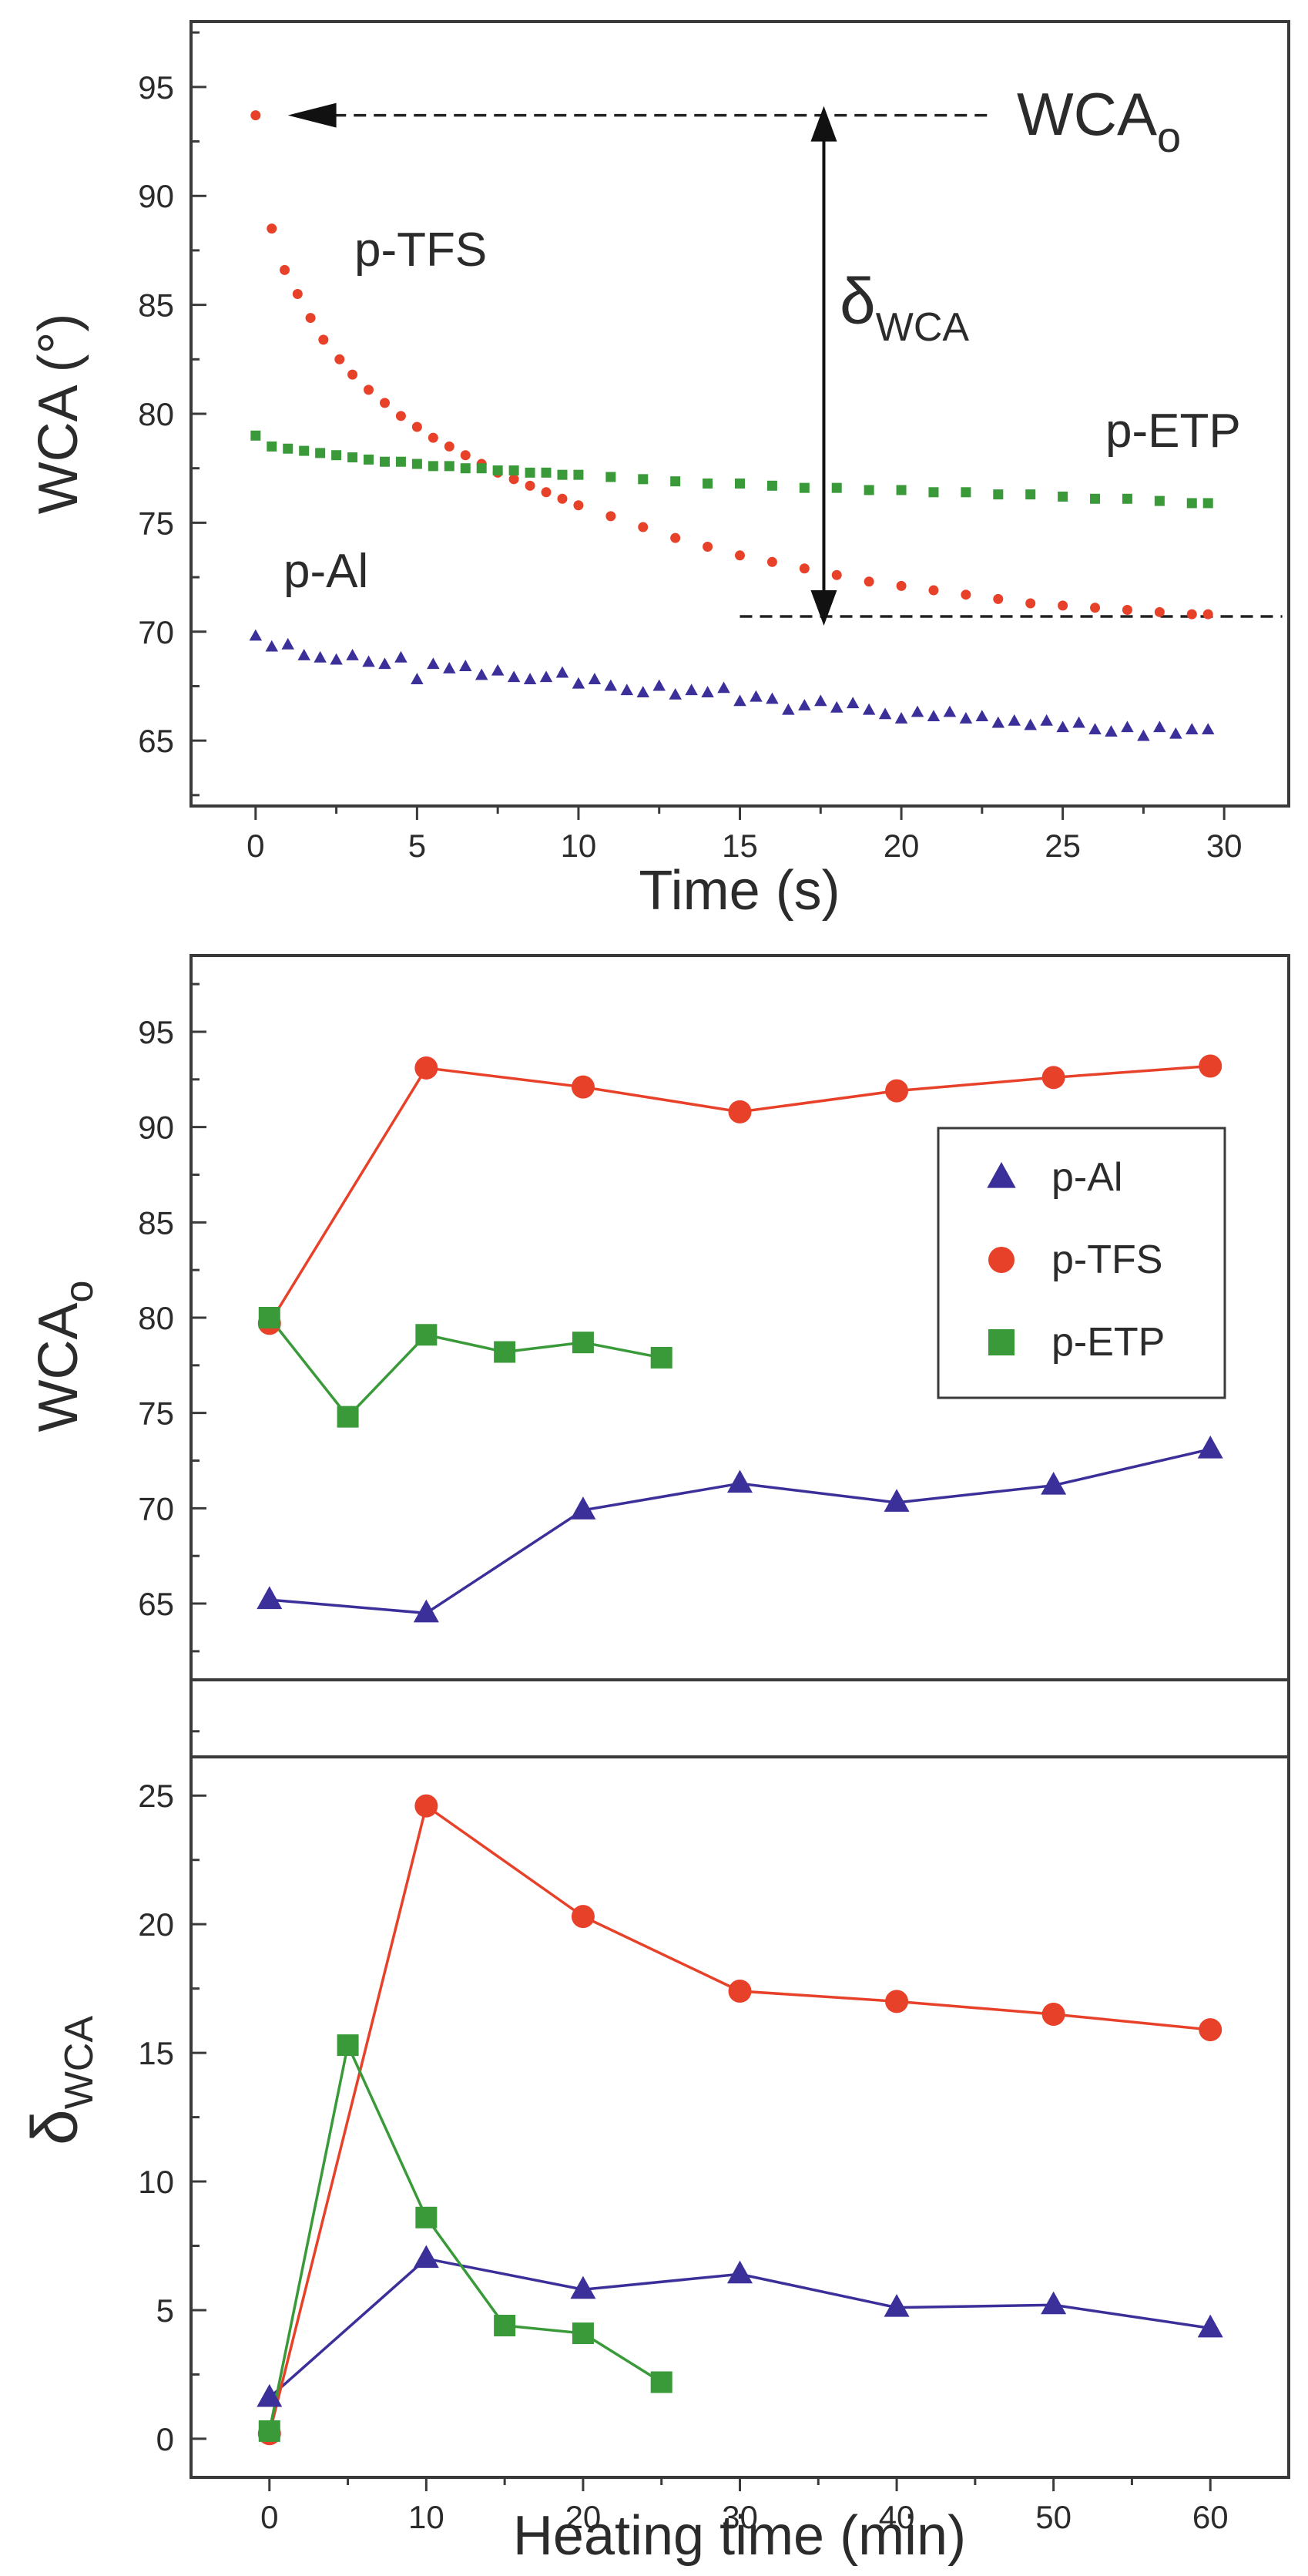 This screenshot has width=1308, height=2576. Describe the element at coordinates (1106, 1260) in the screenshot. I see `legend-label-p-tfs: p-TFS` at that location.